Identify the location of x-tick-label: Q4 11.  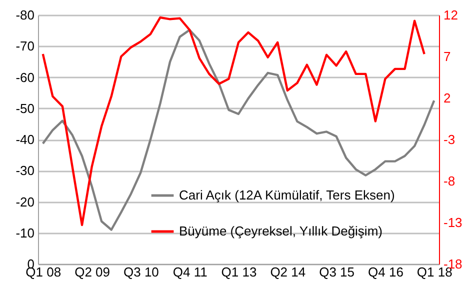
(190, 272).